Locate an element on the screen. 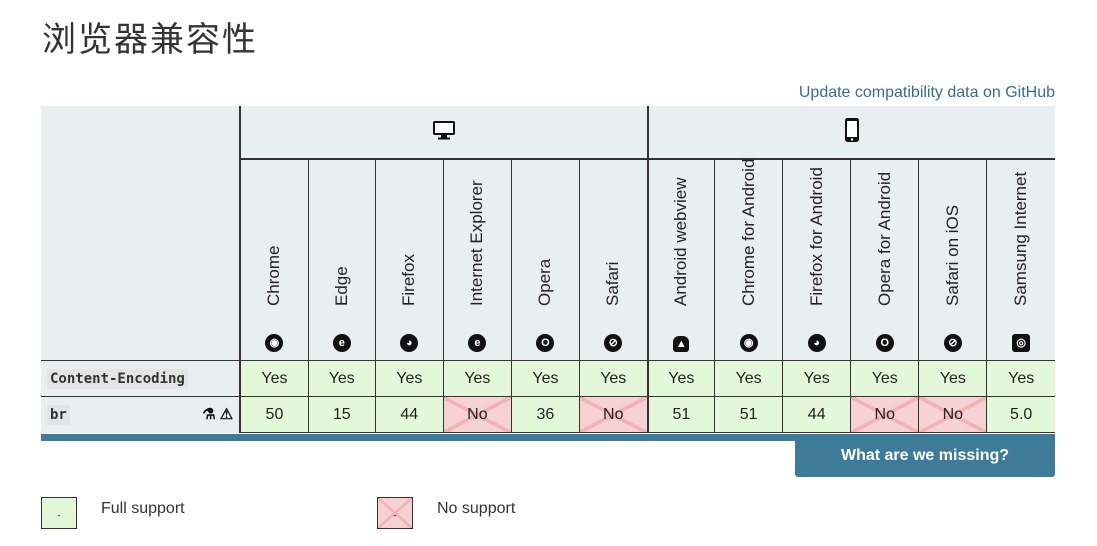  browser-header-firefox: Firefox ◕ is located at coordinates (409, 260).